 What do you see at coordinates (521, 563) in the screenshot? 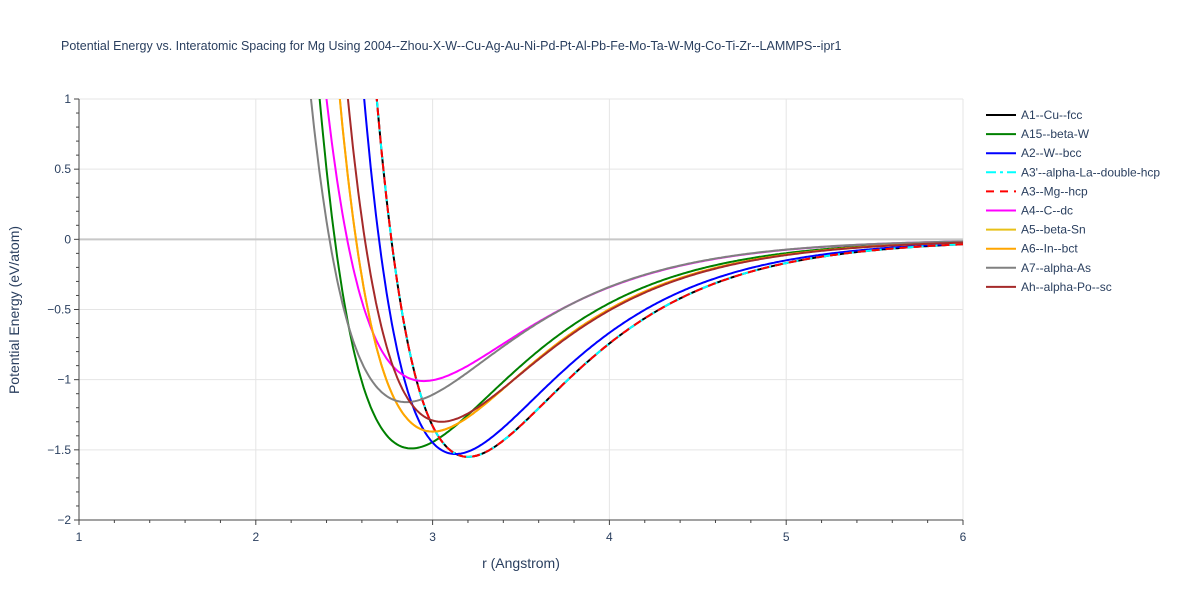
I see `x-axis-title: r (Angstrom)` at bounding box center [521, 563].